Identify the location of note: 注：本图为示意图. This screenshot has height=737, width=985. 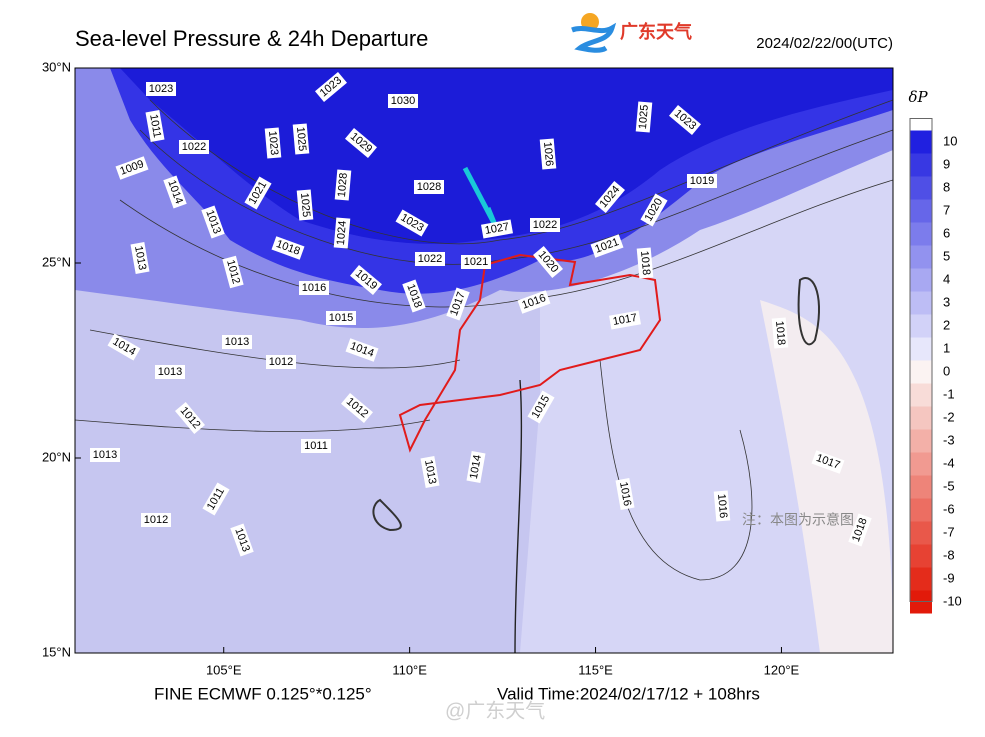
(798, 520).